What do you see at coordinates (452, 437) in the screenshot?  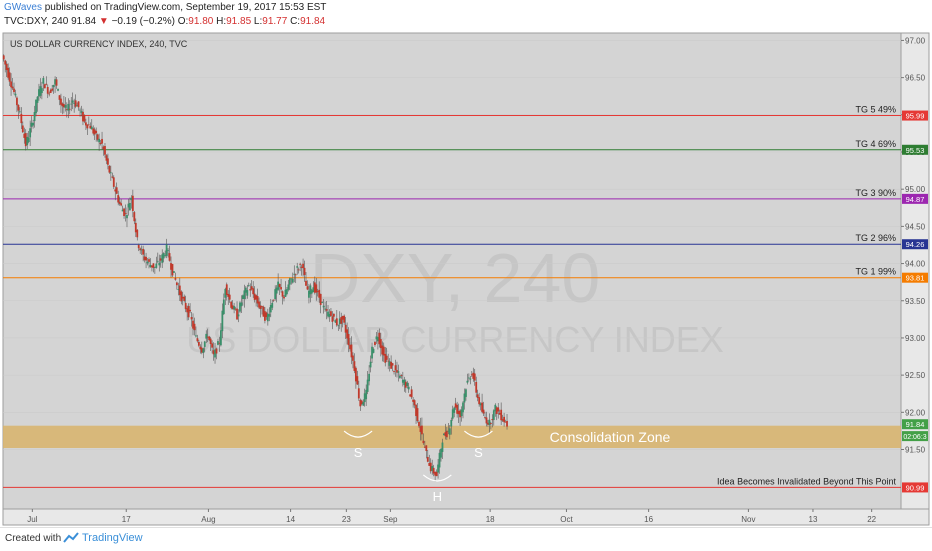 I see `consolidation-zone` at bounding box center [452, 437].